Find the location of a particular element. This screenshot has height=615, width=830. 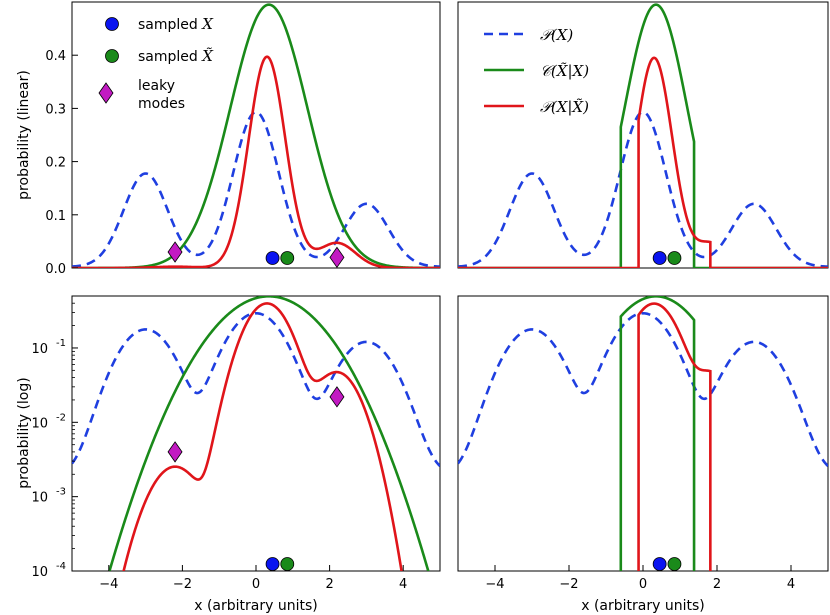

legend-line-P_post-label: 𝒫(X|X̃) is located at coordinates (564, 107).